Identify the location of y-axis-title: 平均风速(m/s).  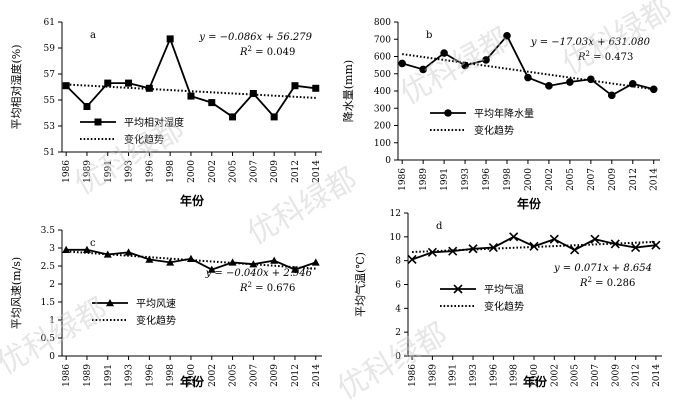
(16, 293).